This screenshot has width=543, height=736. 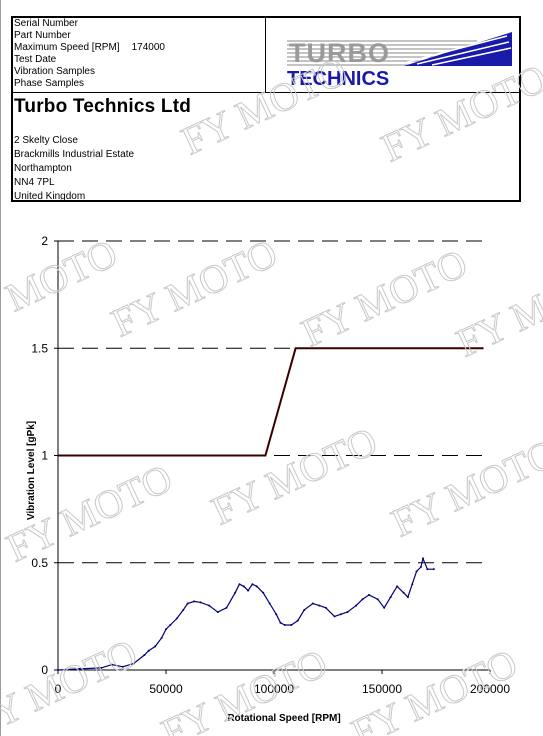 I want to click on field-phase-samples: Phase Samples, so click(x=139, y=84).